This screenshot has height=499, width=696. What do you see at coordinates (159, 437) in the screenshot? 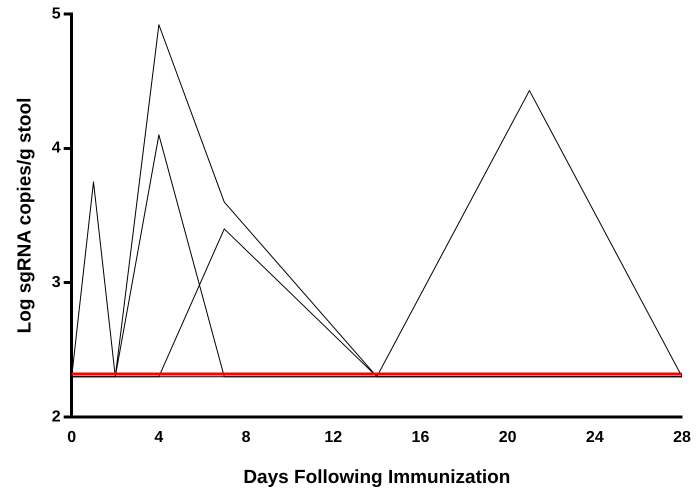
I see `x-tick-label: 4` at bounding box center [159, 437].